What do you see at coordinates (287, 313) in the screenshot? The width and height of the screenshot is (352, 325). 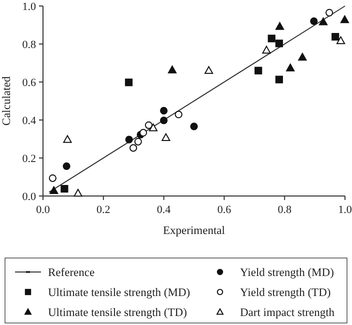 I see `legend-label: Dart impact strength` at bounding box center [287, 313].